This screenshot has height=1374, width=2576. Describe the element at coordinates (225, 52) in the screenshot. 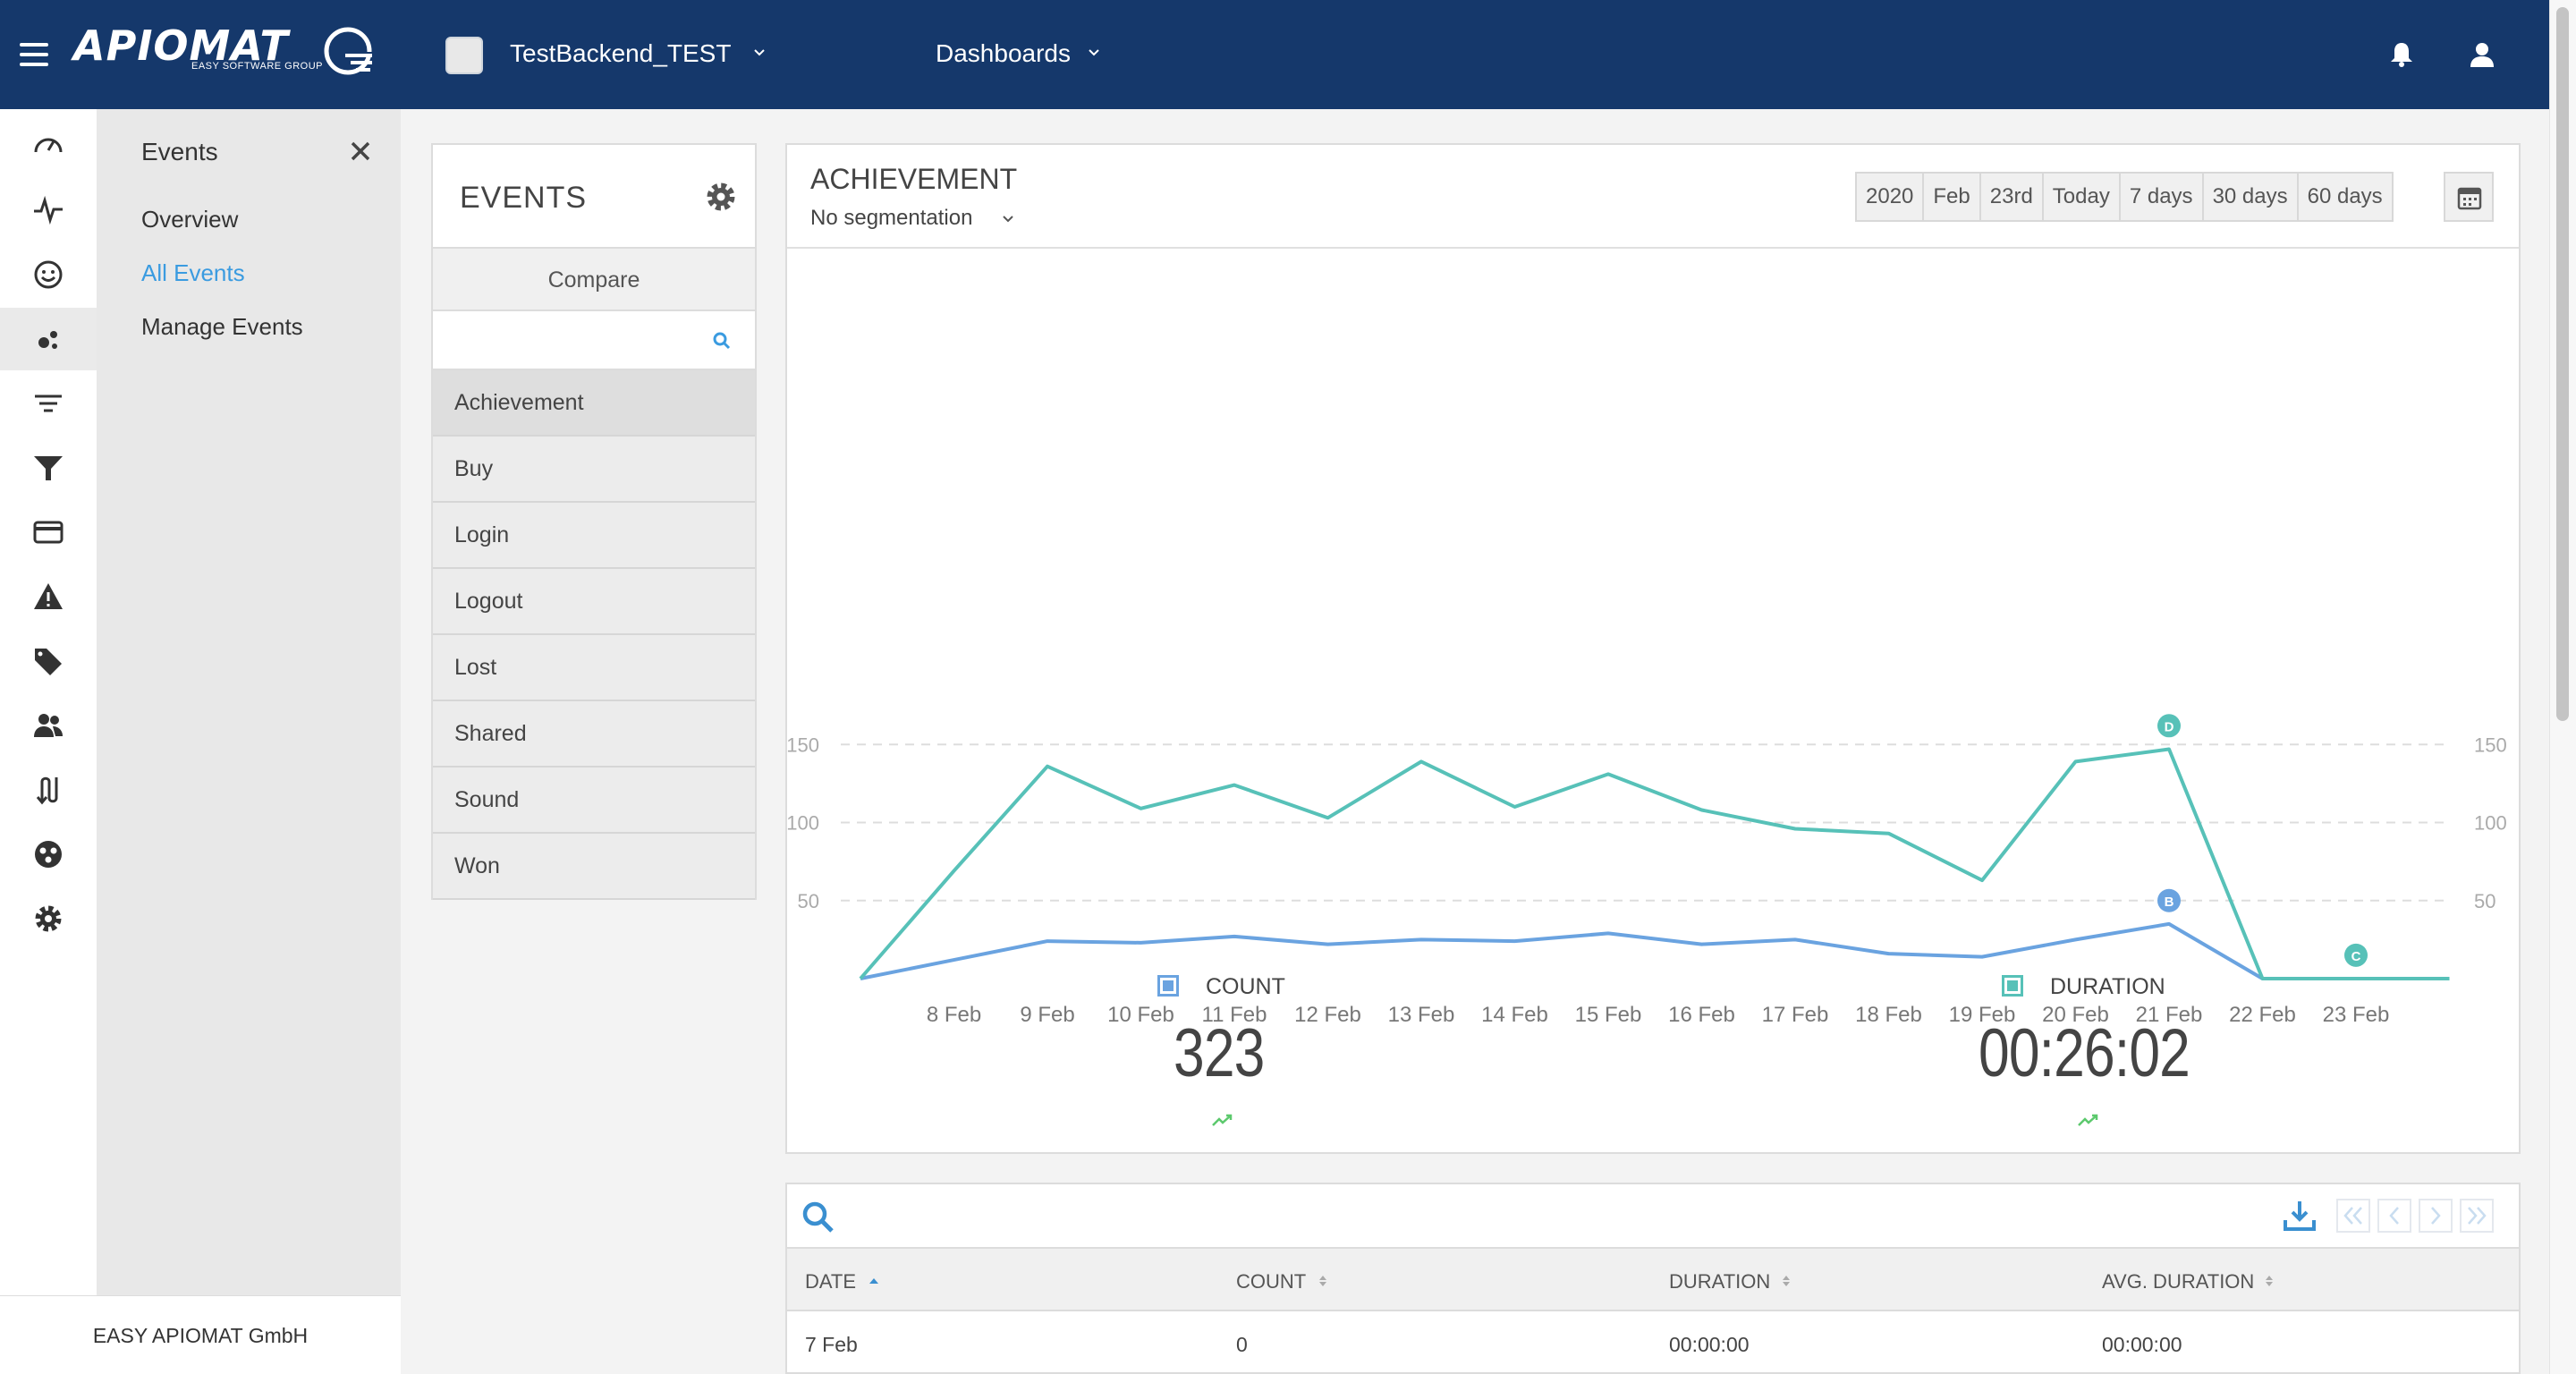

I see `logo: APIOMAT EASY SOFTWARE GROUP` at that location.